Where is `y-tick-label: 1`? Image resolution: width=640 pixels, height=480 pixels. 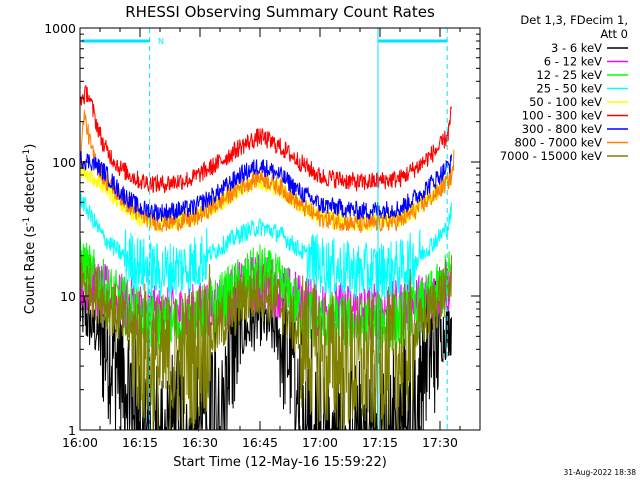
y-tick-label: 1 is located at coordinates (72, 430).